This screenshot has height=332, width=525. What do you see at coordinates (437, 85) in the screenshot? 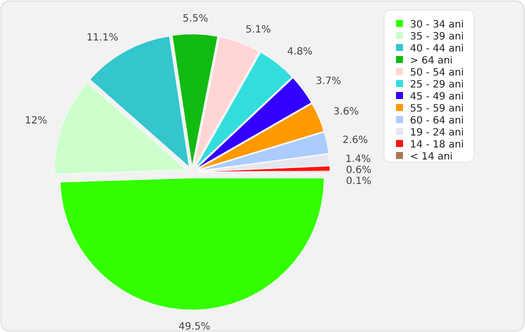
I see `legend-label: 25 - 29 ani` at bounding box center [437, 85].